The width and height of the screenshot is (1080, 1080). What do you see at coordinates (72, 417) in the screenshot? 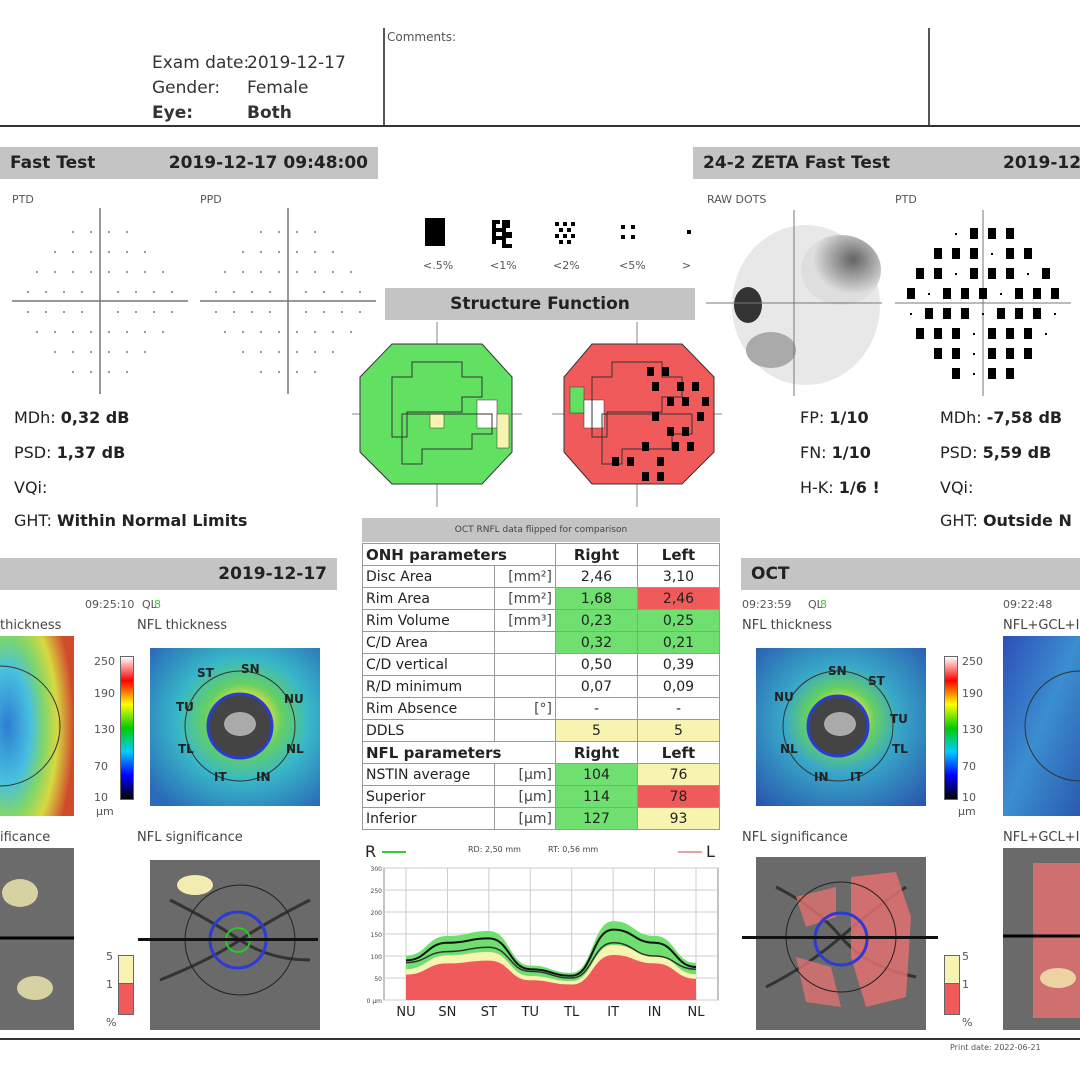
I see `left-mdh: MDh: 0,32 dB` at bounding box center [72, 417].